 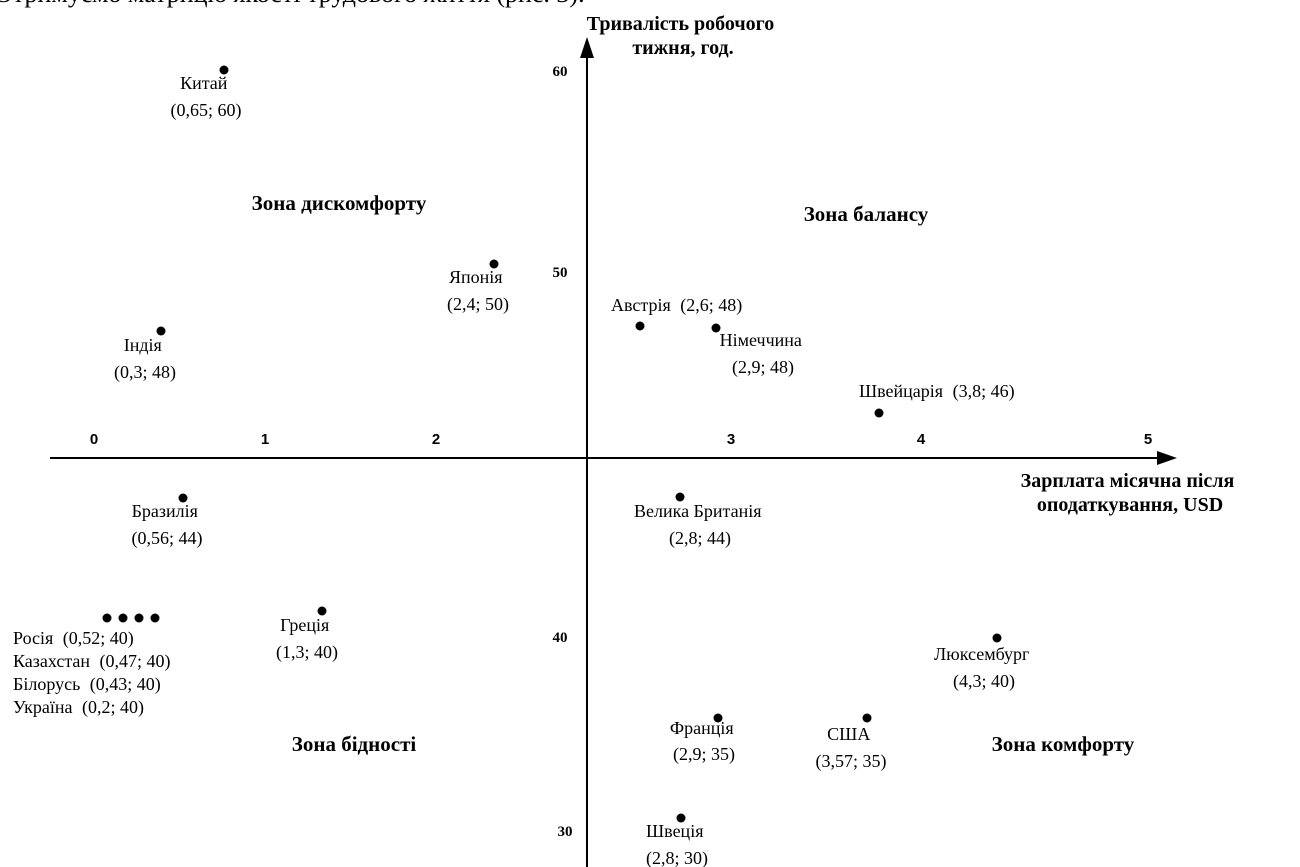 What do you see at coordinates (984, 681) in the screenshot?
I see `point-coords: (4,3; 40)` at bounding box center [984, 681].